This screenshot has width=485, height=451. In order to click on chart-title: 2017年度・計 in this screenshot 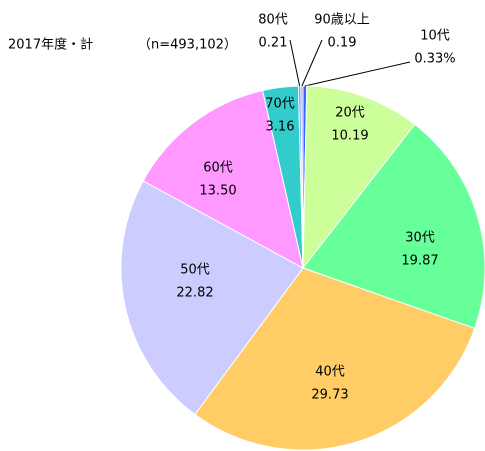, I will do `click(50, 45)`.